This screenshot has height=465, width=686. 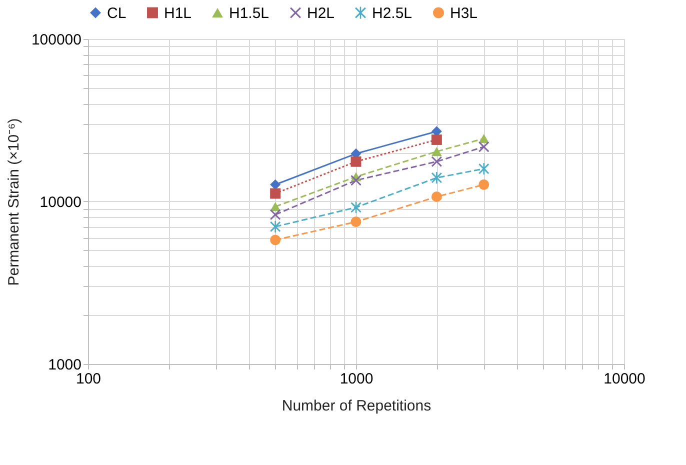 What do you see at coordinates (56, 40) in the screenshot?
I see `y-tick-label: 100000` at bounding box center [56, 40].